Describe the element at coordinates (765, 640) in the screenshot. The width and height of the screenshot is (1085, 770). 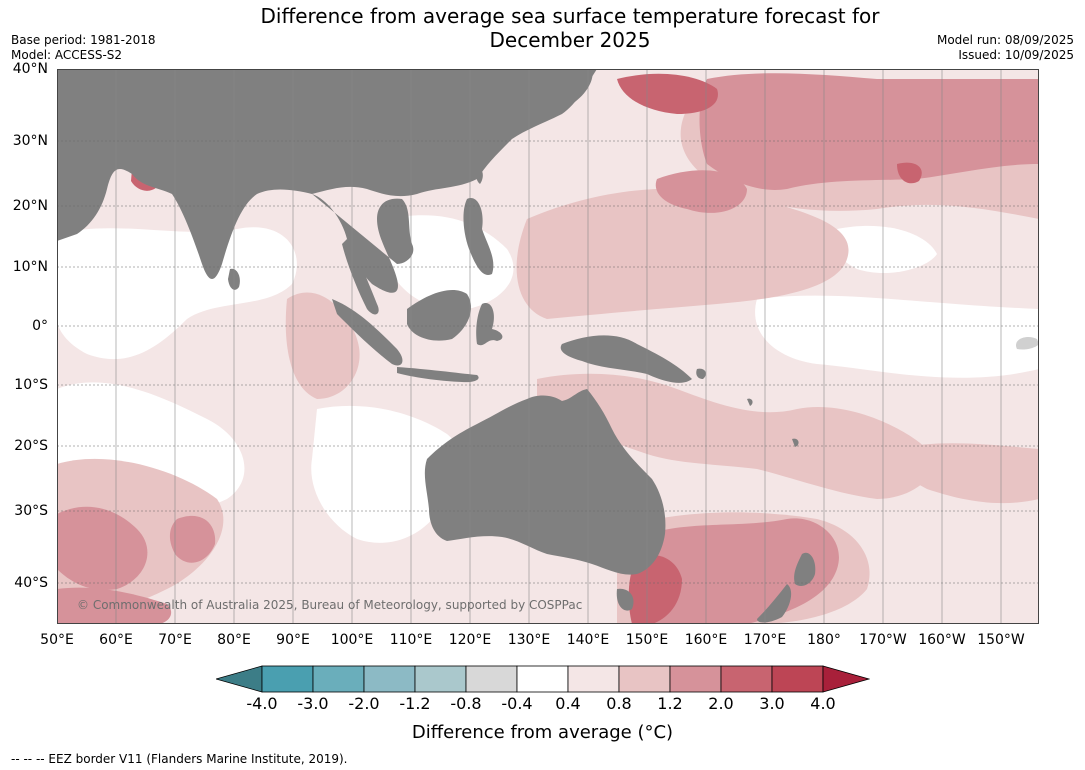
I see `lon-label: 170°E` at that location.